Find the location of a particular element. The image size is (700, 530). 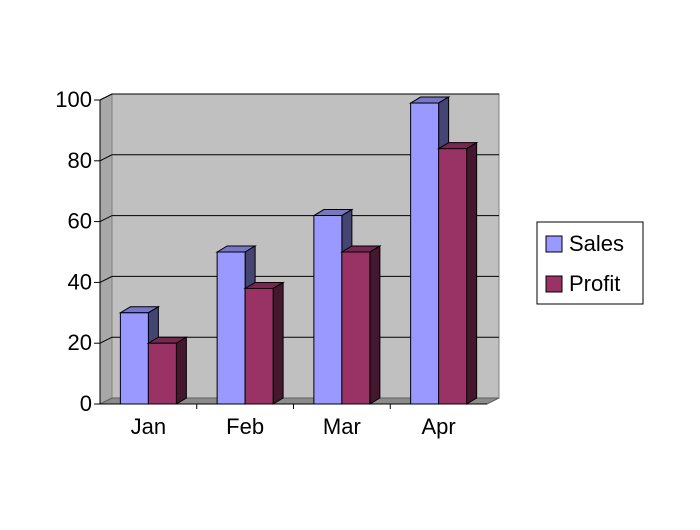

x-tick-label: Feb is located at coordinates (245, 426).